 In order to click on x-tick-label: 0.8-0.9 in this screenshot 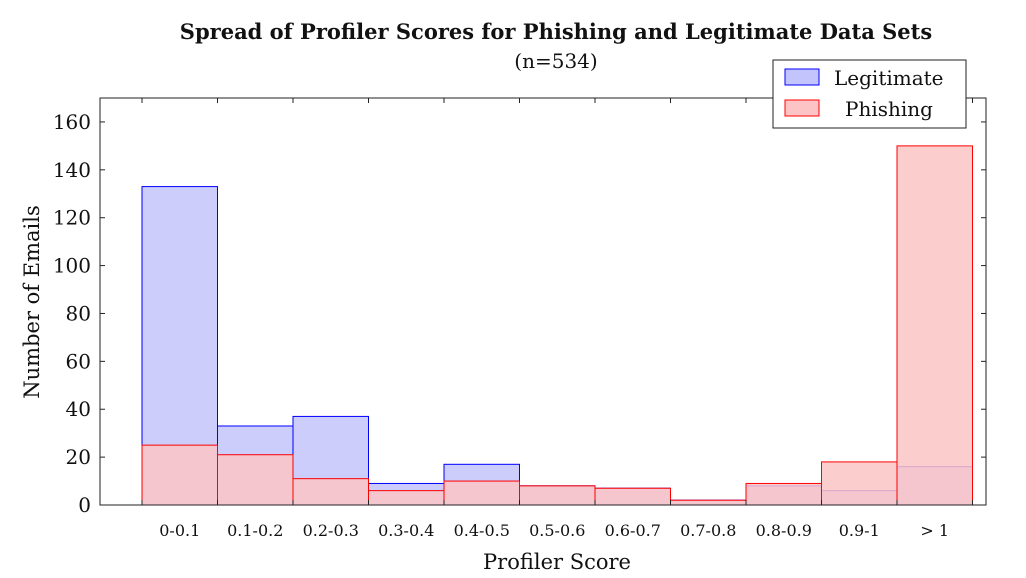, I will do `click(784, 530)`.